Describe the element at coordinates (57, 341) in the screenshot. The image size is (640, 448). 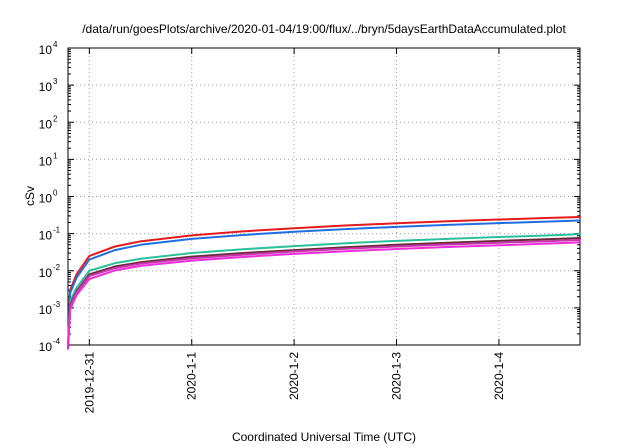
I see `y-tick-exponent: -4` at that location.